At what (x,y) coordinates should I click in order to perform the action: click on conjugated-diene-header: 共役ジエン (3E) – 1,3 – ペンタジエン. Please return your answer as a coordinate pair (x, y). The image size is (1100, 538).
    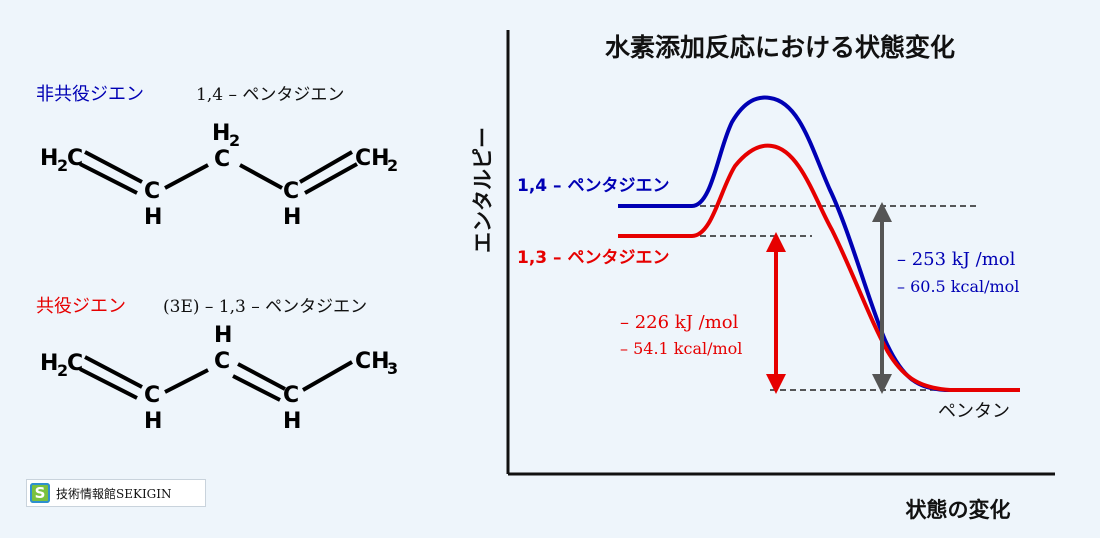
    Looking at the image, I should click on (201, 306).